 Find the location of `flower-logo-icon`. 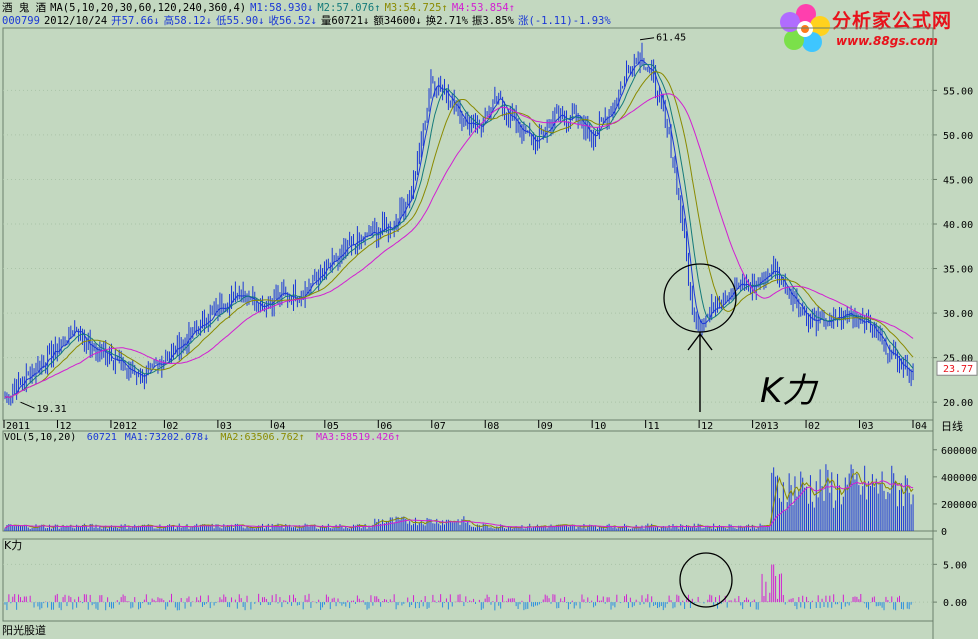

flower-logo-icon is located at coordinates (805, 28).